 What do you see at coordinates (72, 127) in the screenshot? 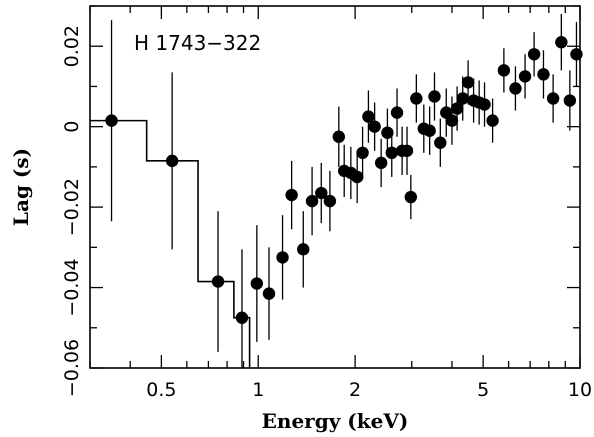
I see `y-tick-label: 0` at bounding box center [72, 127].